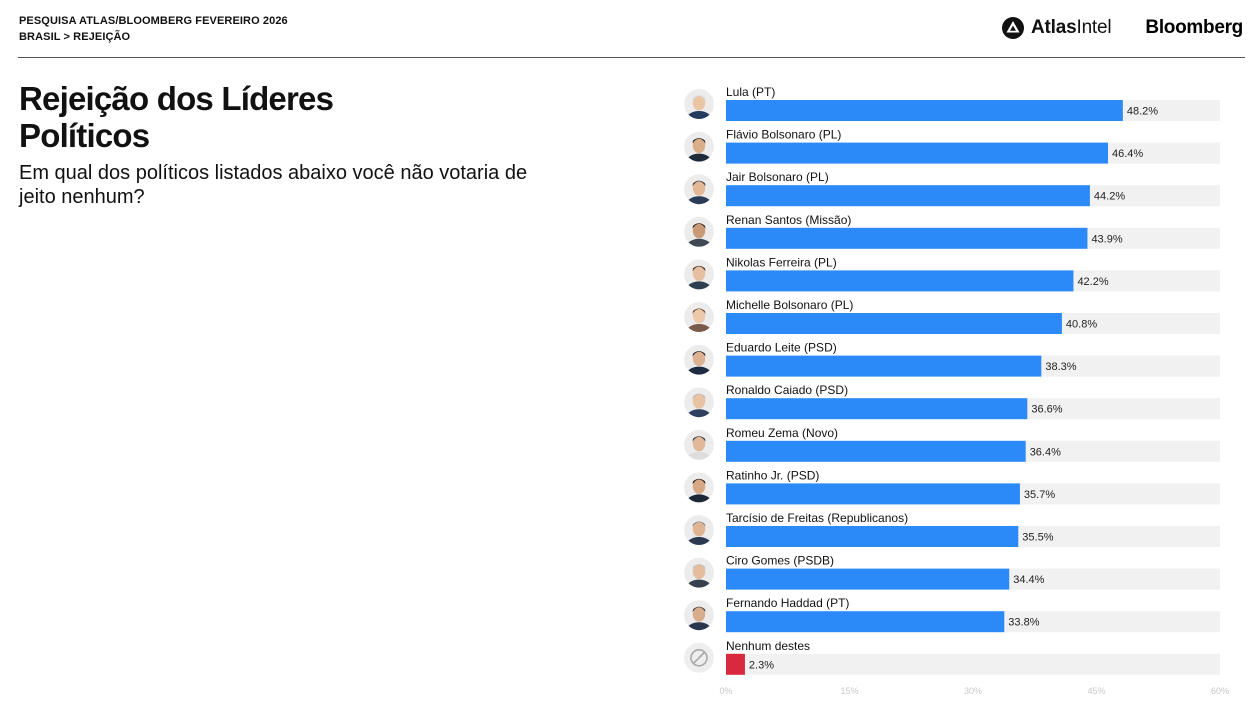 Image resolution: width=1257 pixels, height=714 pixels. I want to click on value-label: 35.5%, so click(1037, 538).